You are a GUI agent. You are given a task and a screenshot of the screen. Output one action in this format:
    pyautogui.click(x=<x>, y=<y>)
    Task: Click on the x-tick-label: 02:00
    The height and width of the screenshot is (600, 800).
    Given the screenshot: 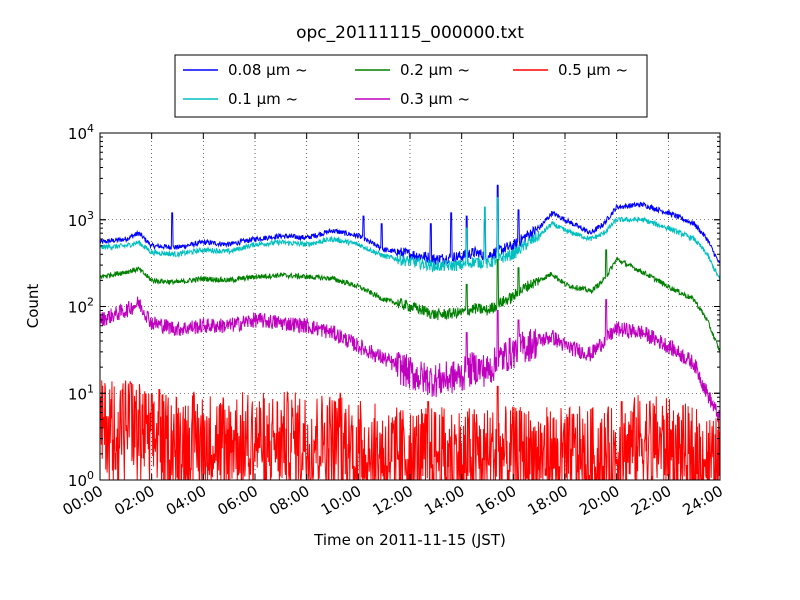 What is the action you would take?
    pyautogui.click(x=134, y=500)
    